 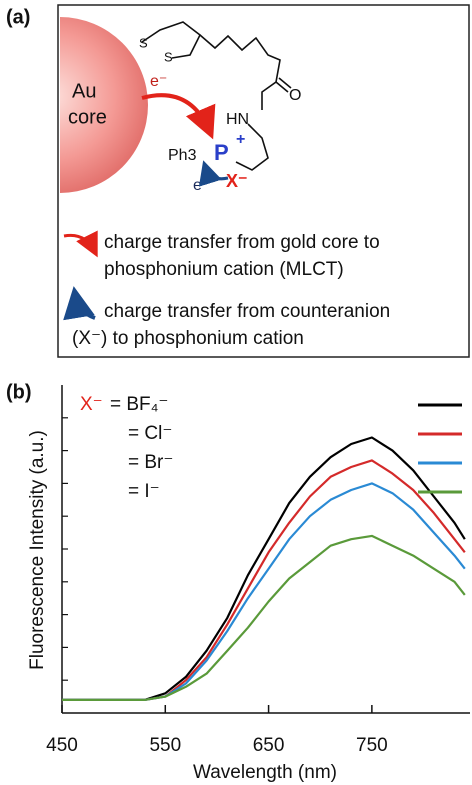 What do you see at coordinates (87, 117) in the screenshot?
I see `core-label: core` at bounding box center [87, 117].